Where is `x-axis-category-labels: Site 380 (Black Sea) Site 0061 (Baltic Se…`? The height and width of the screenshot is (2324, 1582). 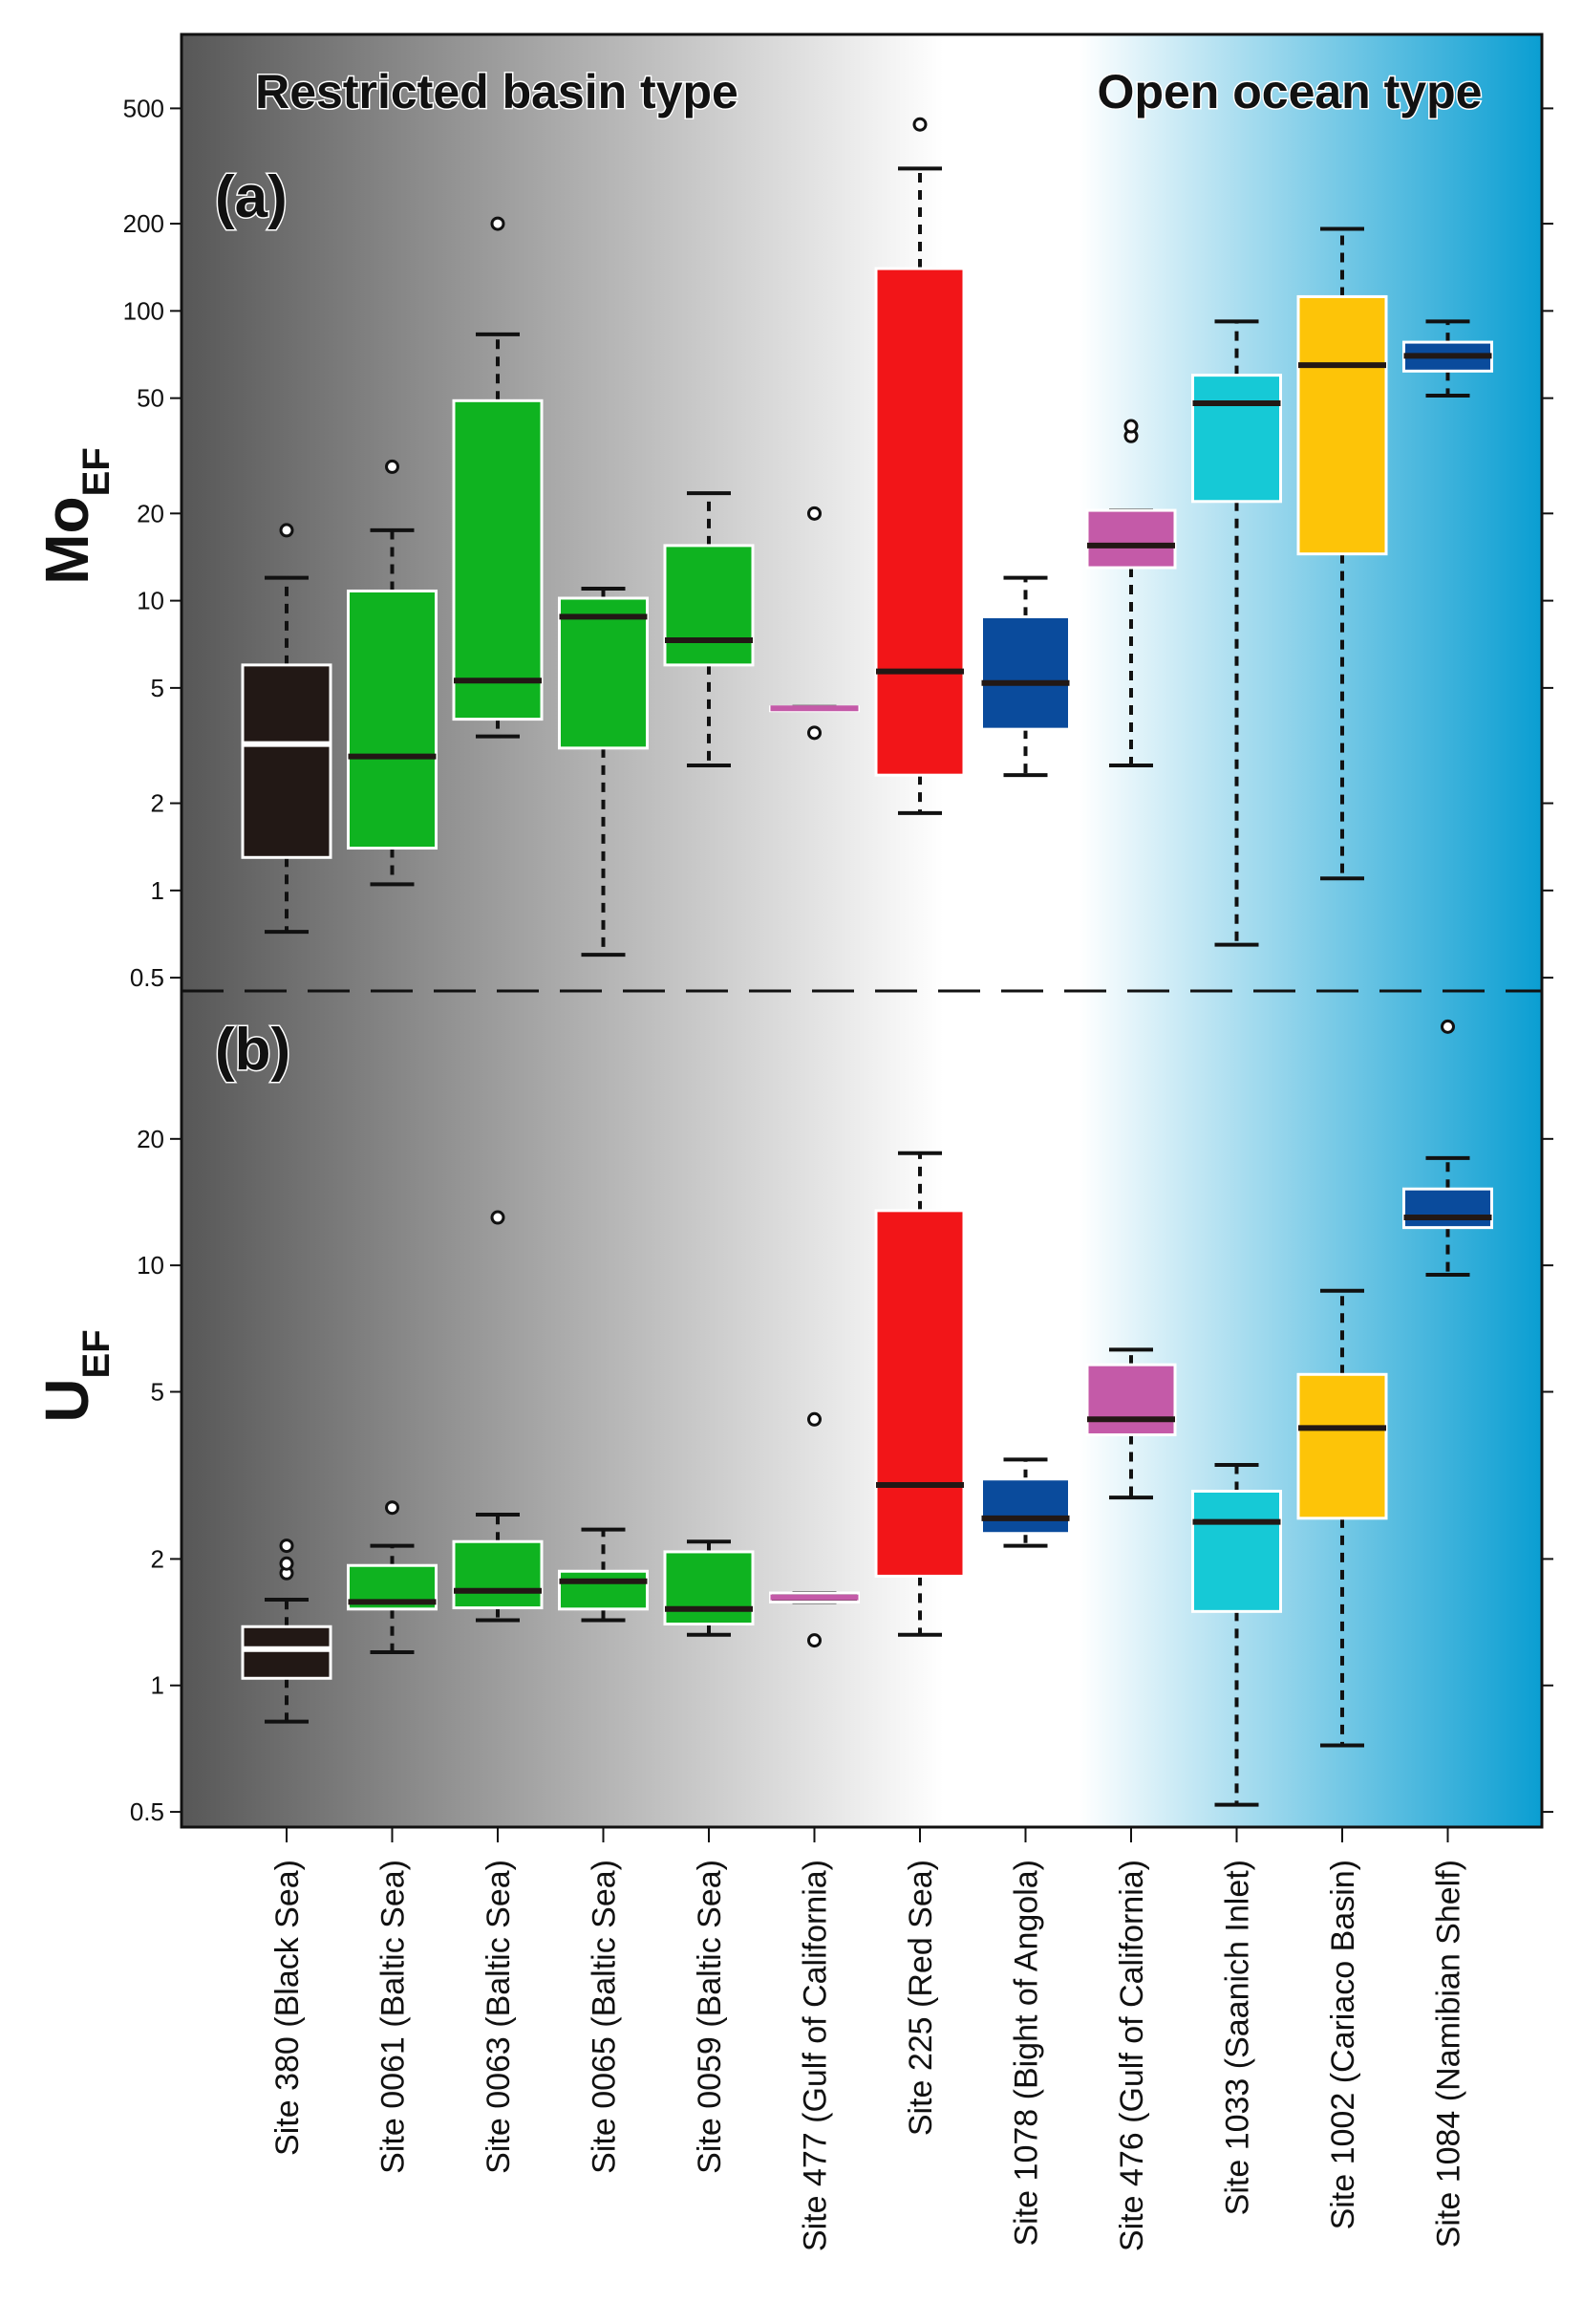 x-axis-category-labels: Site 380 (Black Sea) Site 0061 (Baltic Se… is located at coordinates (868, 2055).